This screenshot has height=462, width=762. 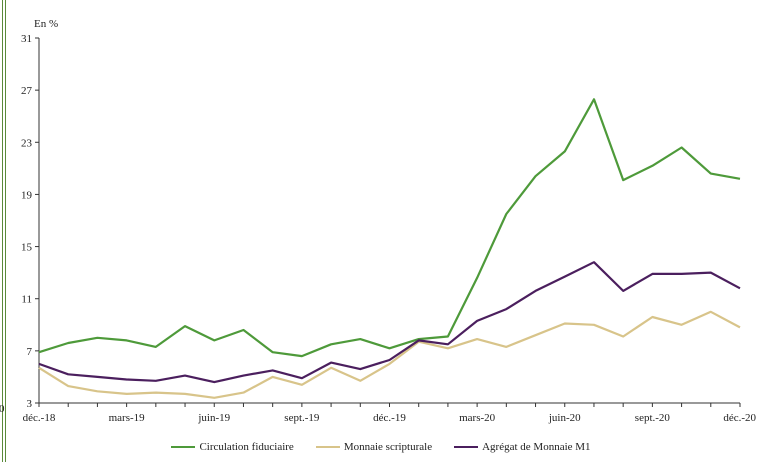 What do you see at coordinates (30, 404) in the screenshot?
I see `y-tick-label: 3` at bounding box center [30, 404].